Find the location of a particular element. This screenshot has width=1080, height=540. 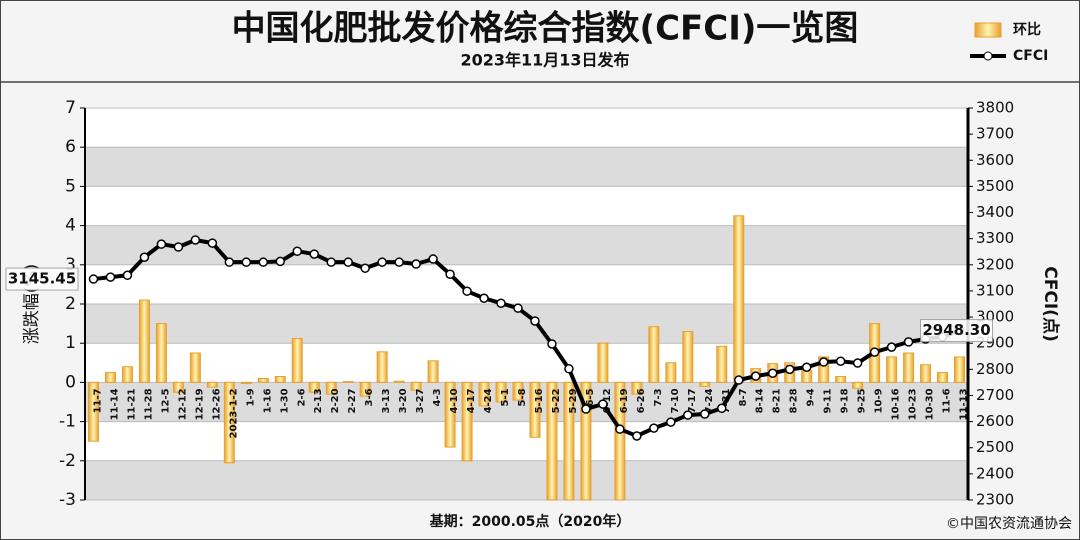

y2-tick-label: 3700 is located at coordinates (995, 134).